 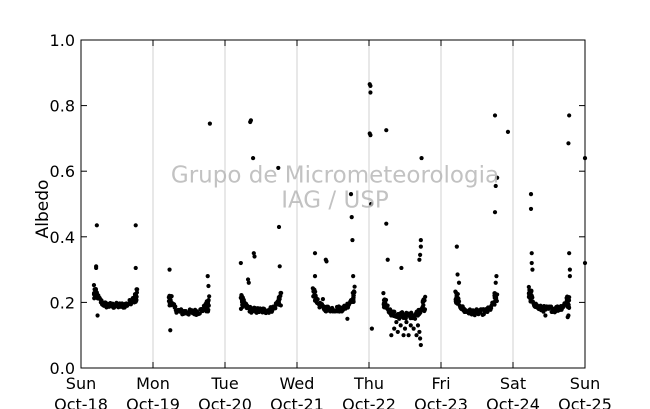 What do you see at coordinates (81, 402) in the screenshot?
I see `x-tick-label-date: Oct-18` at bounding box center [81, 402].